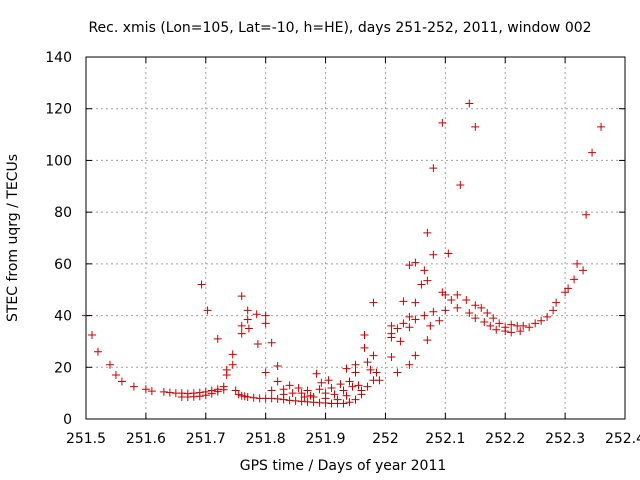  What do you see at coordinates (622, 439) in the screenshot?
I see `x-tick-label: 252.4` at bounding box center [622, 439].